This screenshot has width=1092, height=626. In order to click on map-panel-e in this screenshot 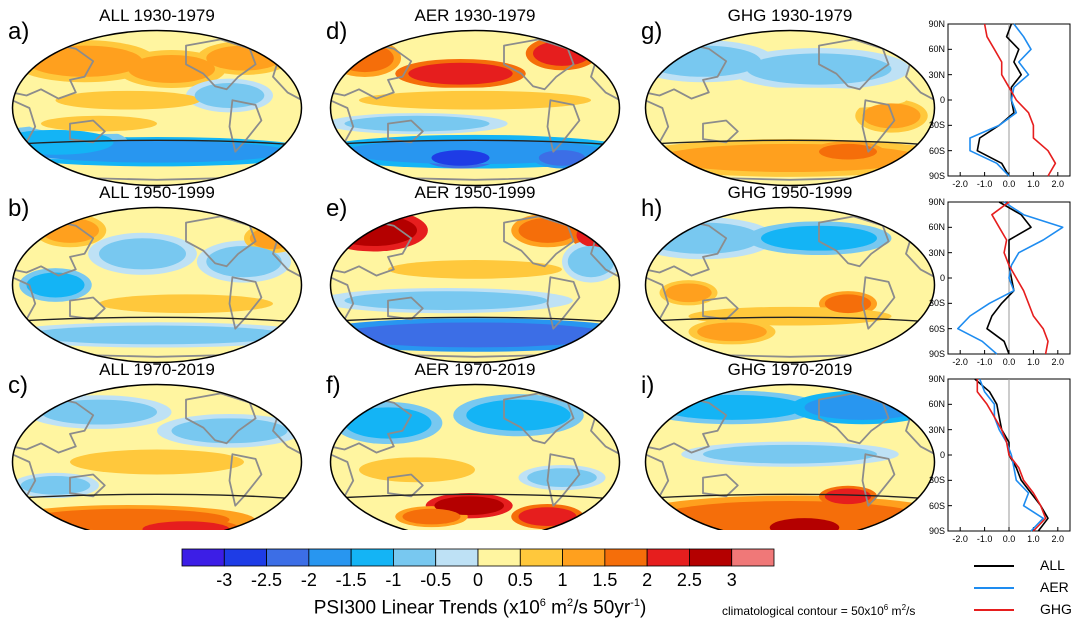, I will do `click(475, 285)`.